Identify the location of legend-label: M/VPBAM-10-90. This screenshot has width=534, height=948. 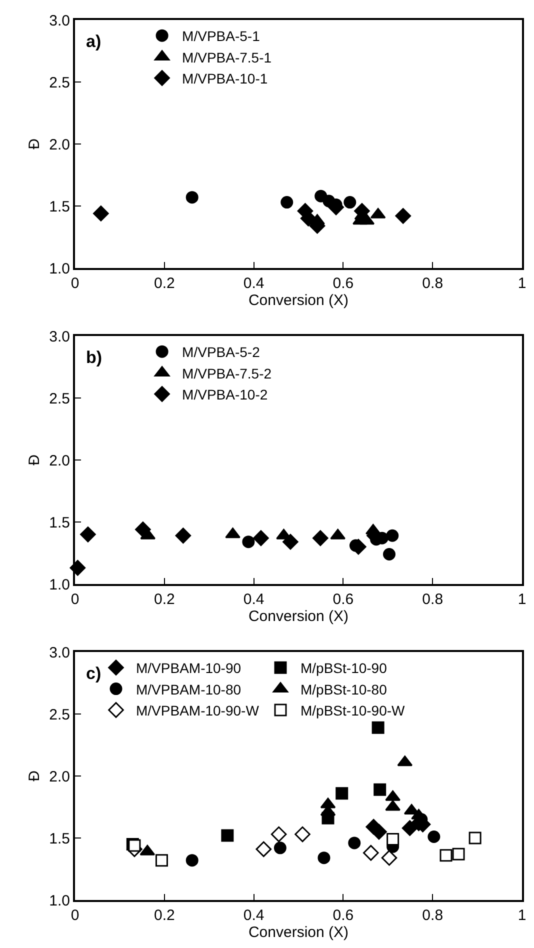
(189, 668).